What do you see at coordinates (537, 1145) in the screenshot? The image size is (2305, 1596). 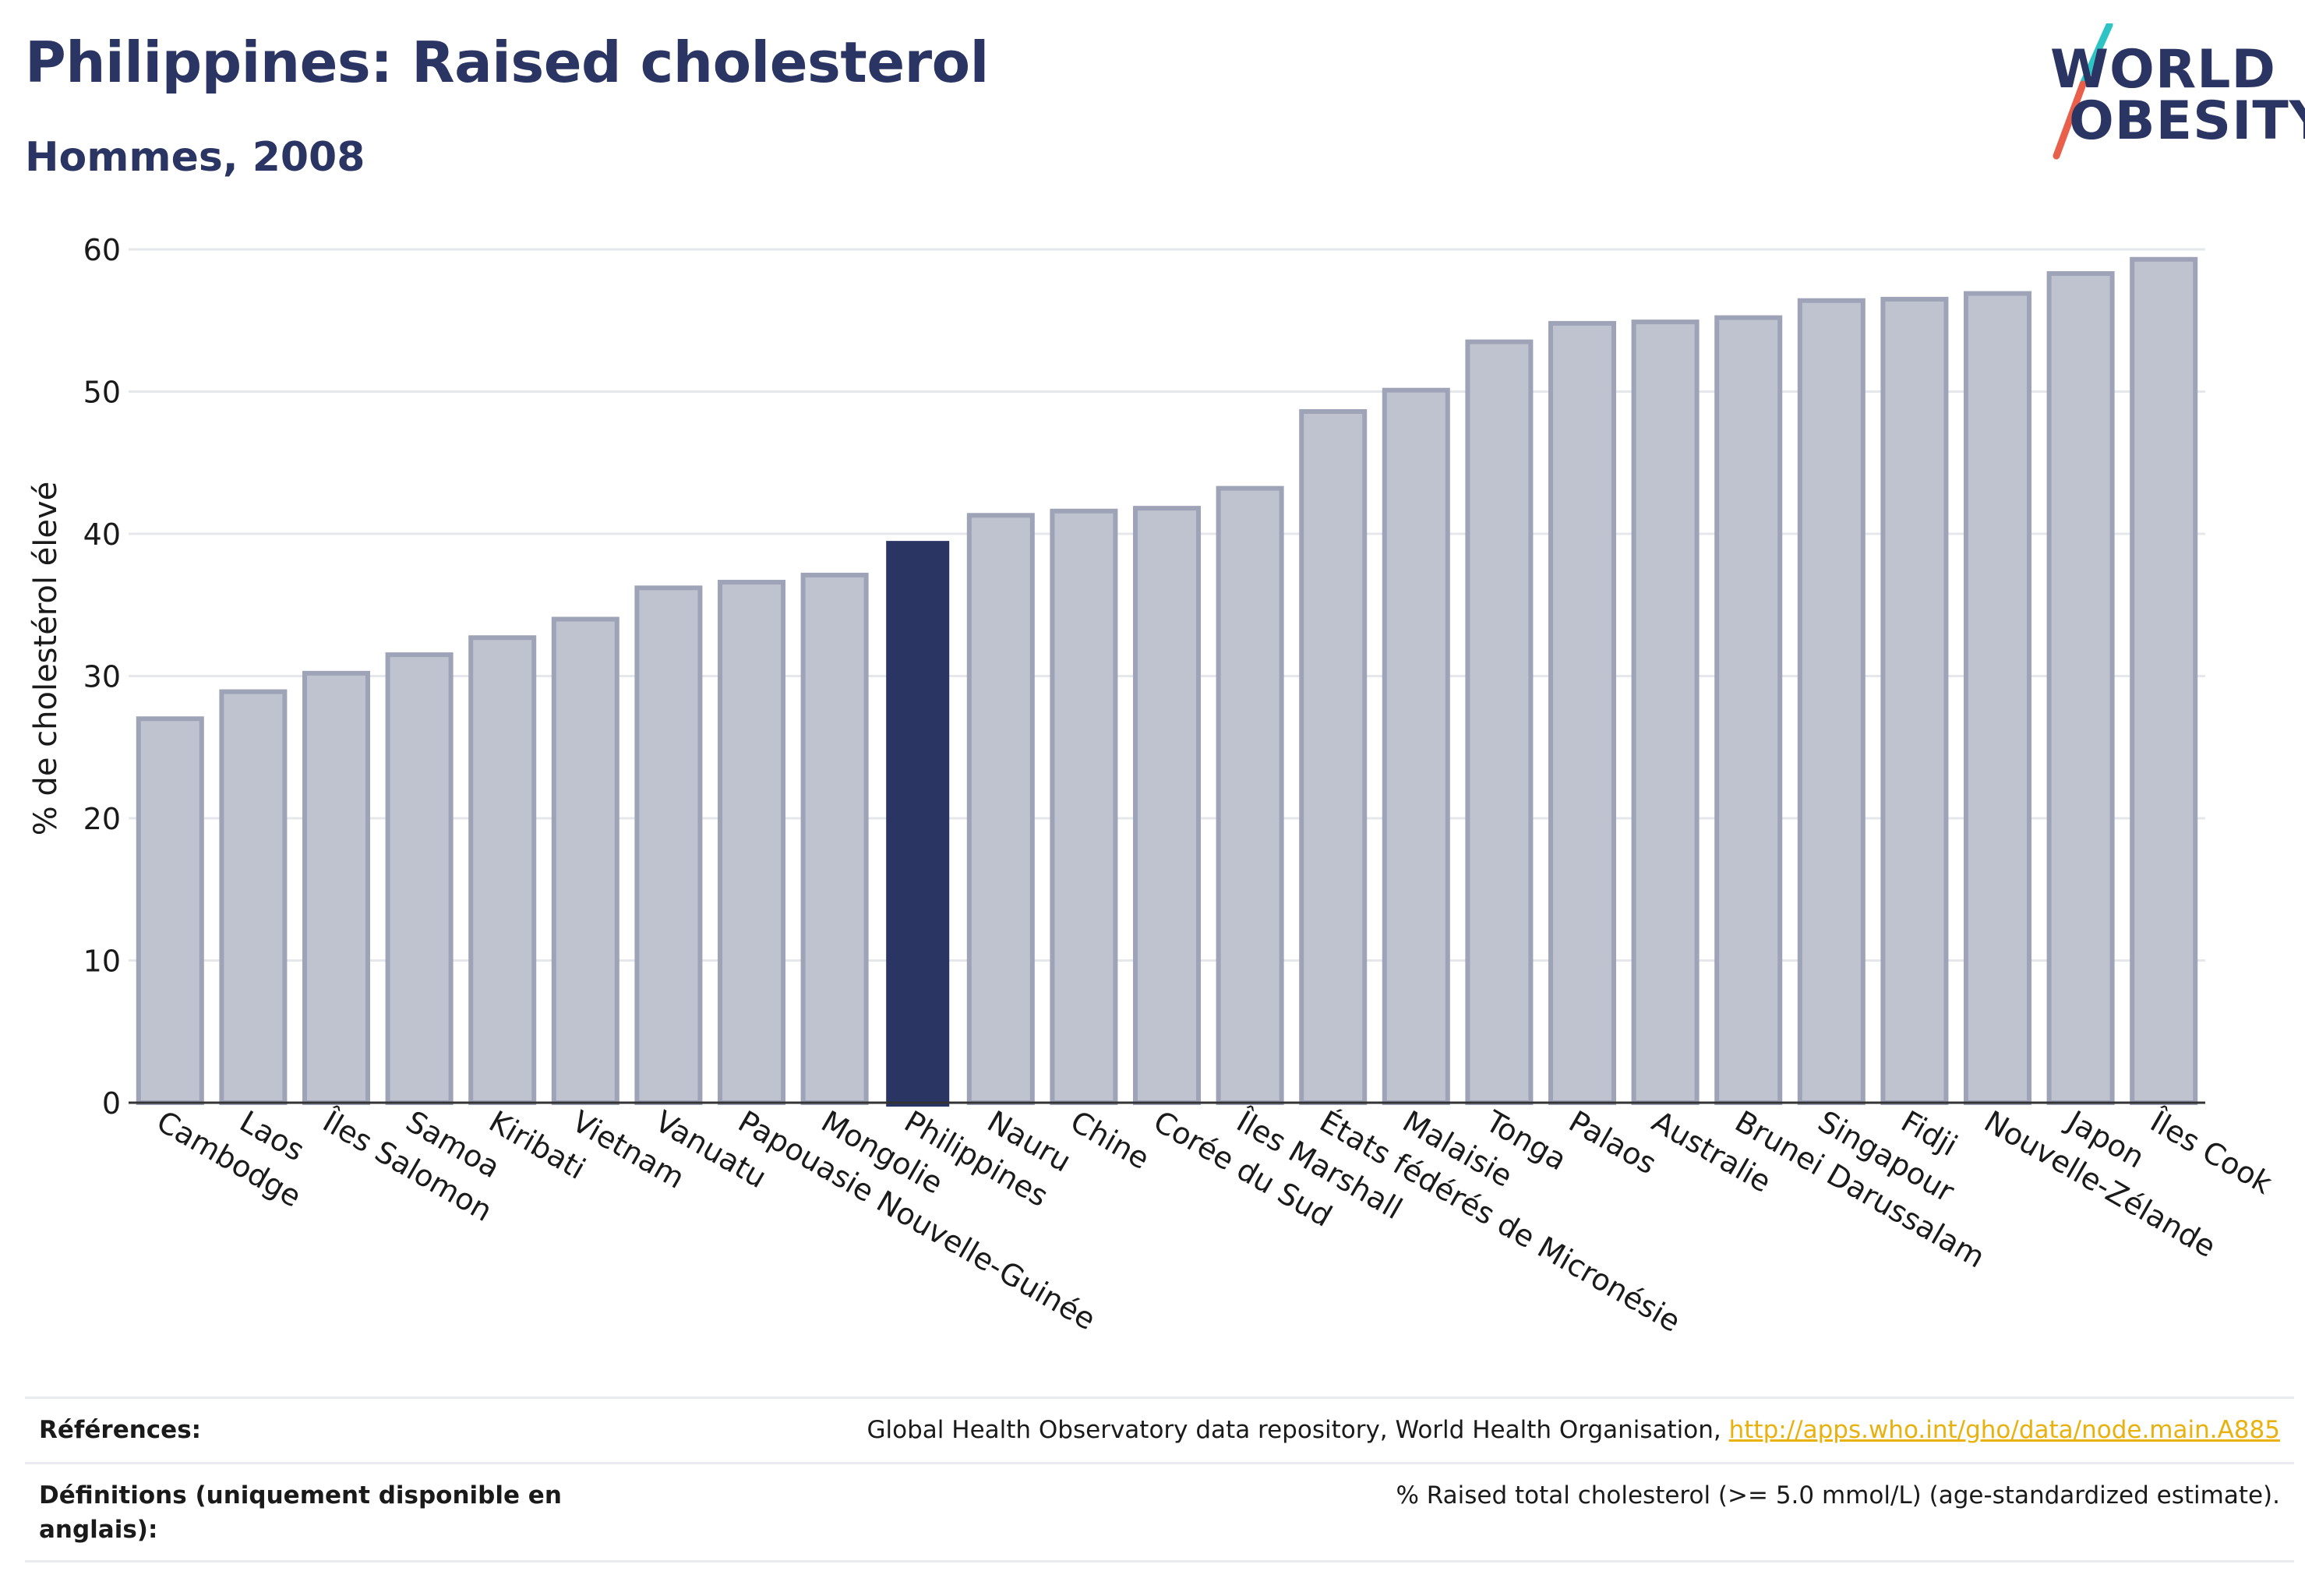 I see `x-tick-label: Kiribati` at bounding box center [537, 1145].